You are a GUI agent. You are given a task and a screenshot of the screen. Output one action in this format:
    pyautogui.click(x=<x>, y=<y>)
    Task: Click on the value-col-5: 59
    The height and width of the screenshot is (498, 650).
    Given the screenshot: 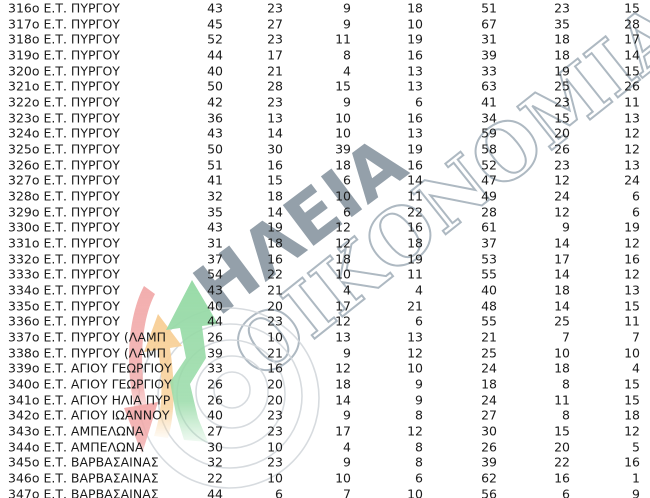 What is the action you would take?
    pyautogui.click(x=489, y=133)
    